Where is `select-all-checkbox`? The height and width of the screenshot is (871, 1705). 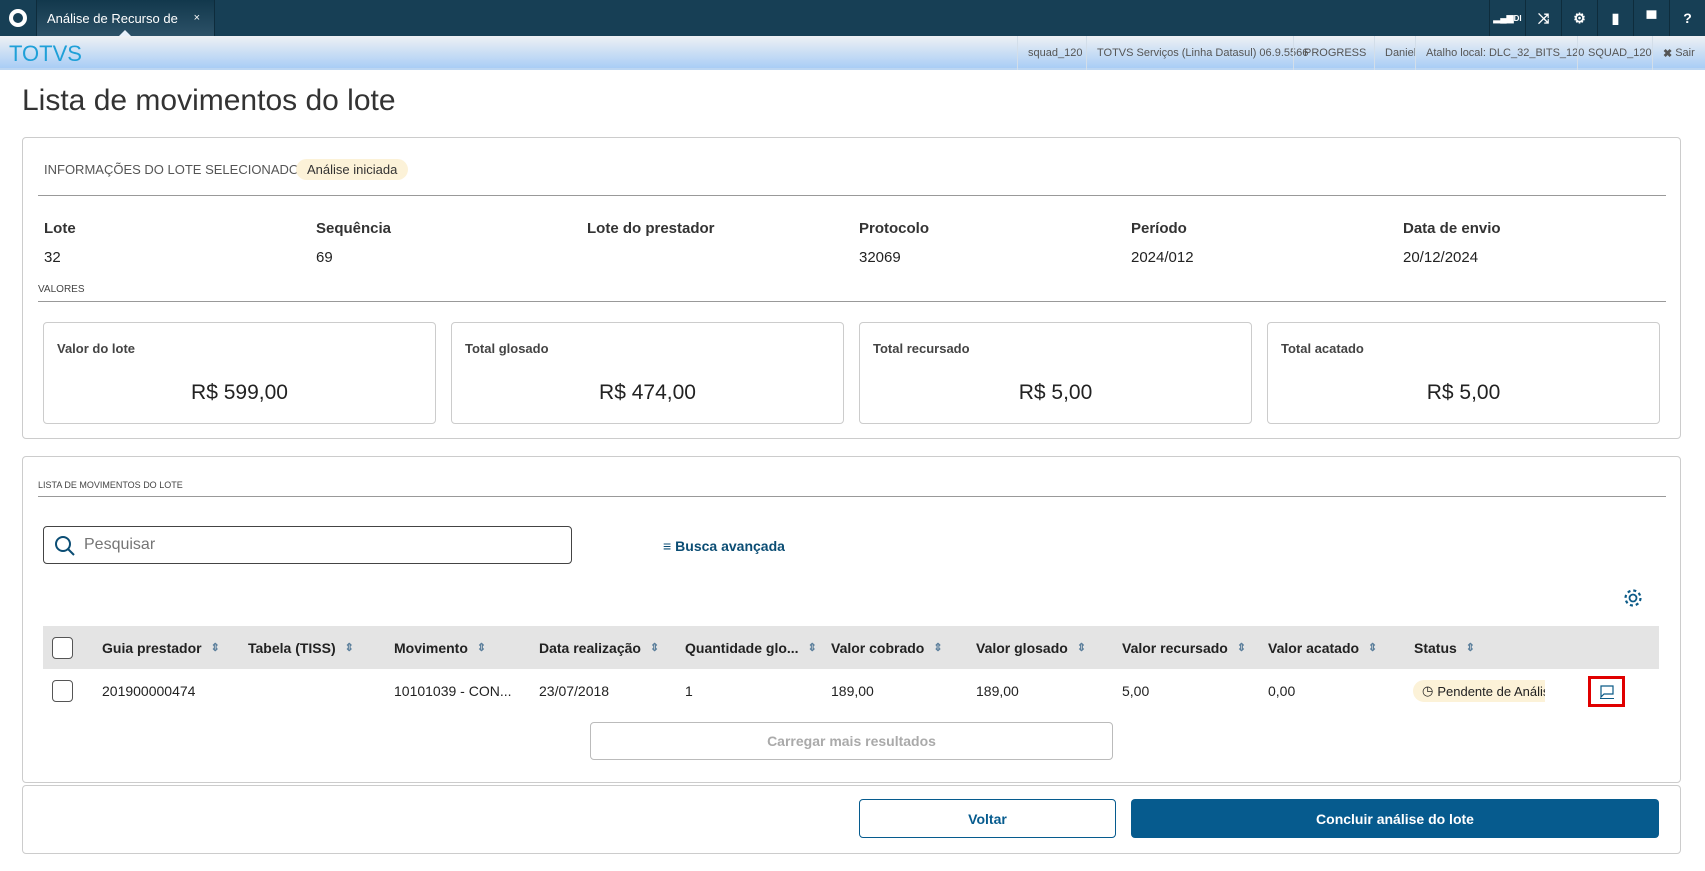
select-all-checkbox is located at coordinates (62, 647).